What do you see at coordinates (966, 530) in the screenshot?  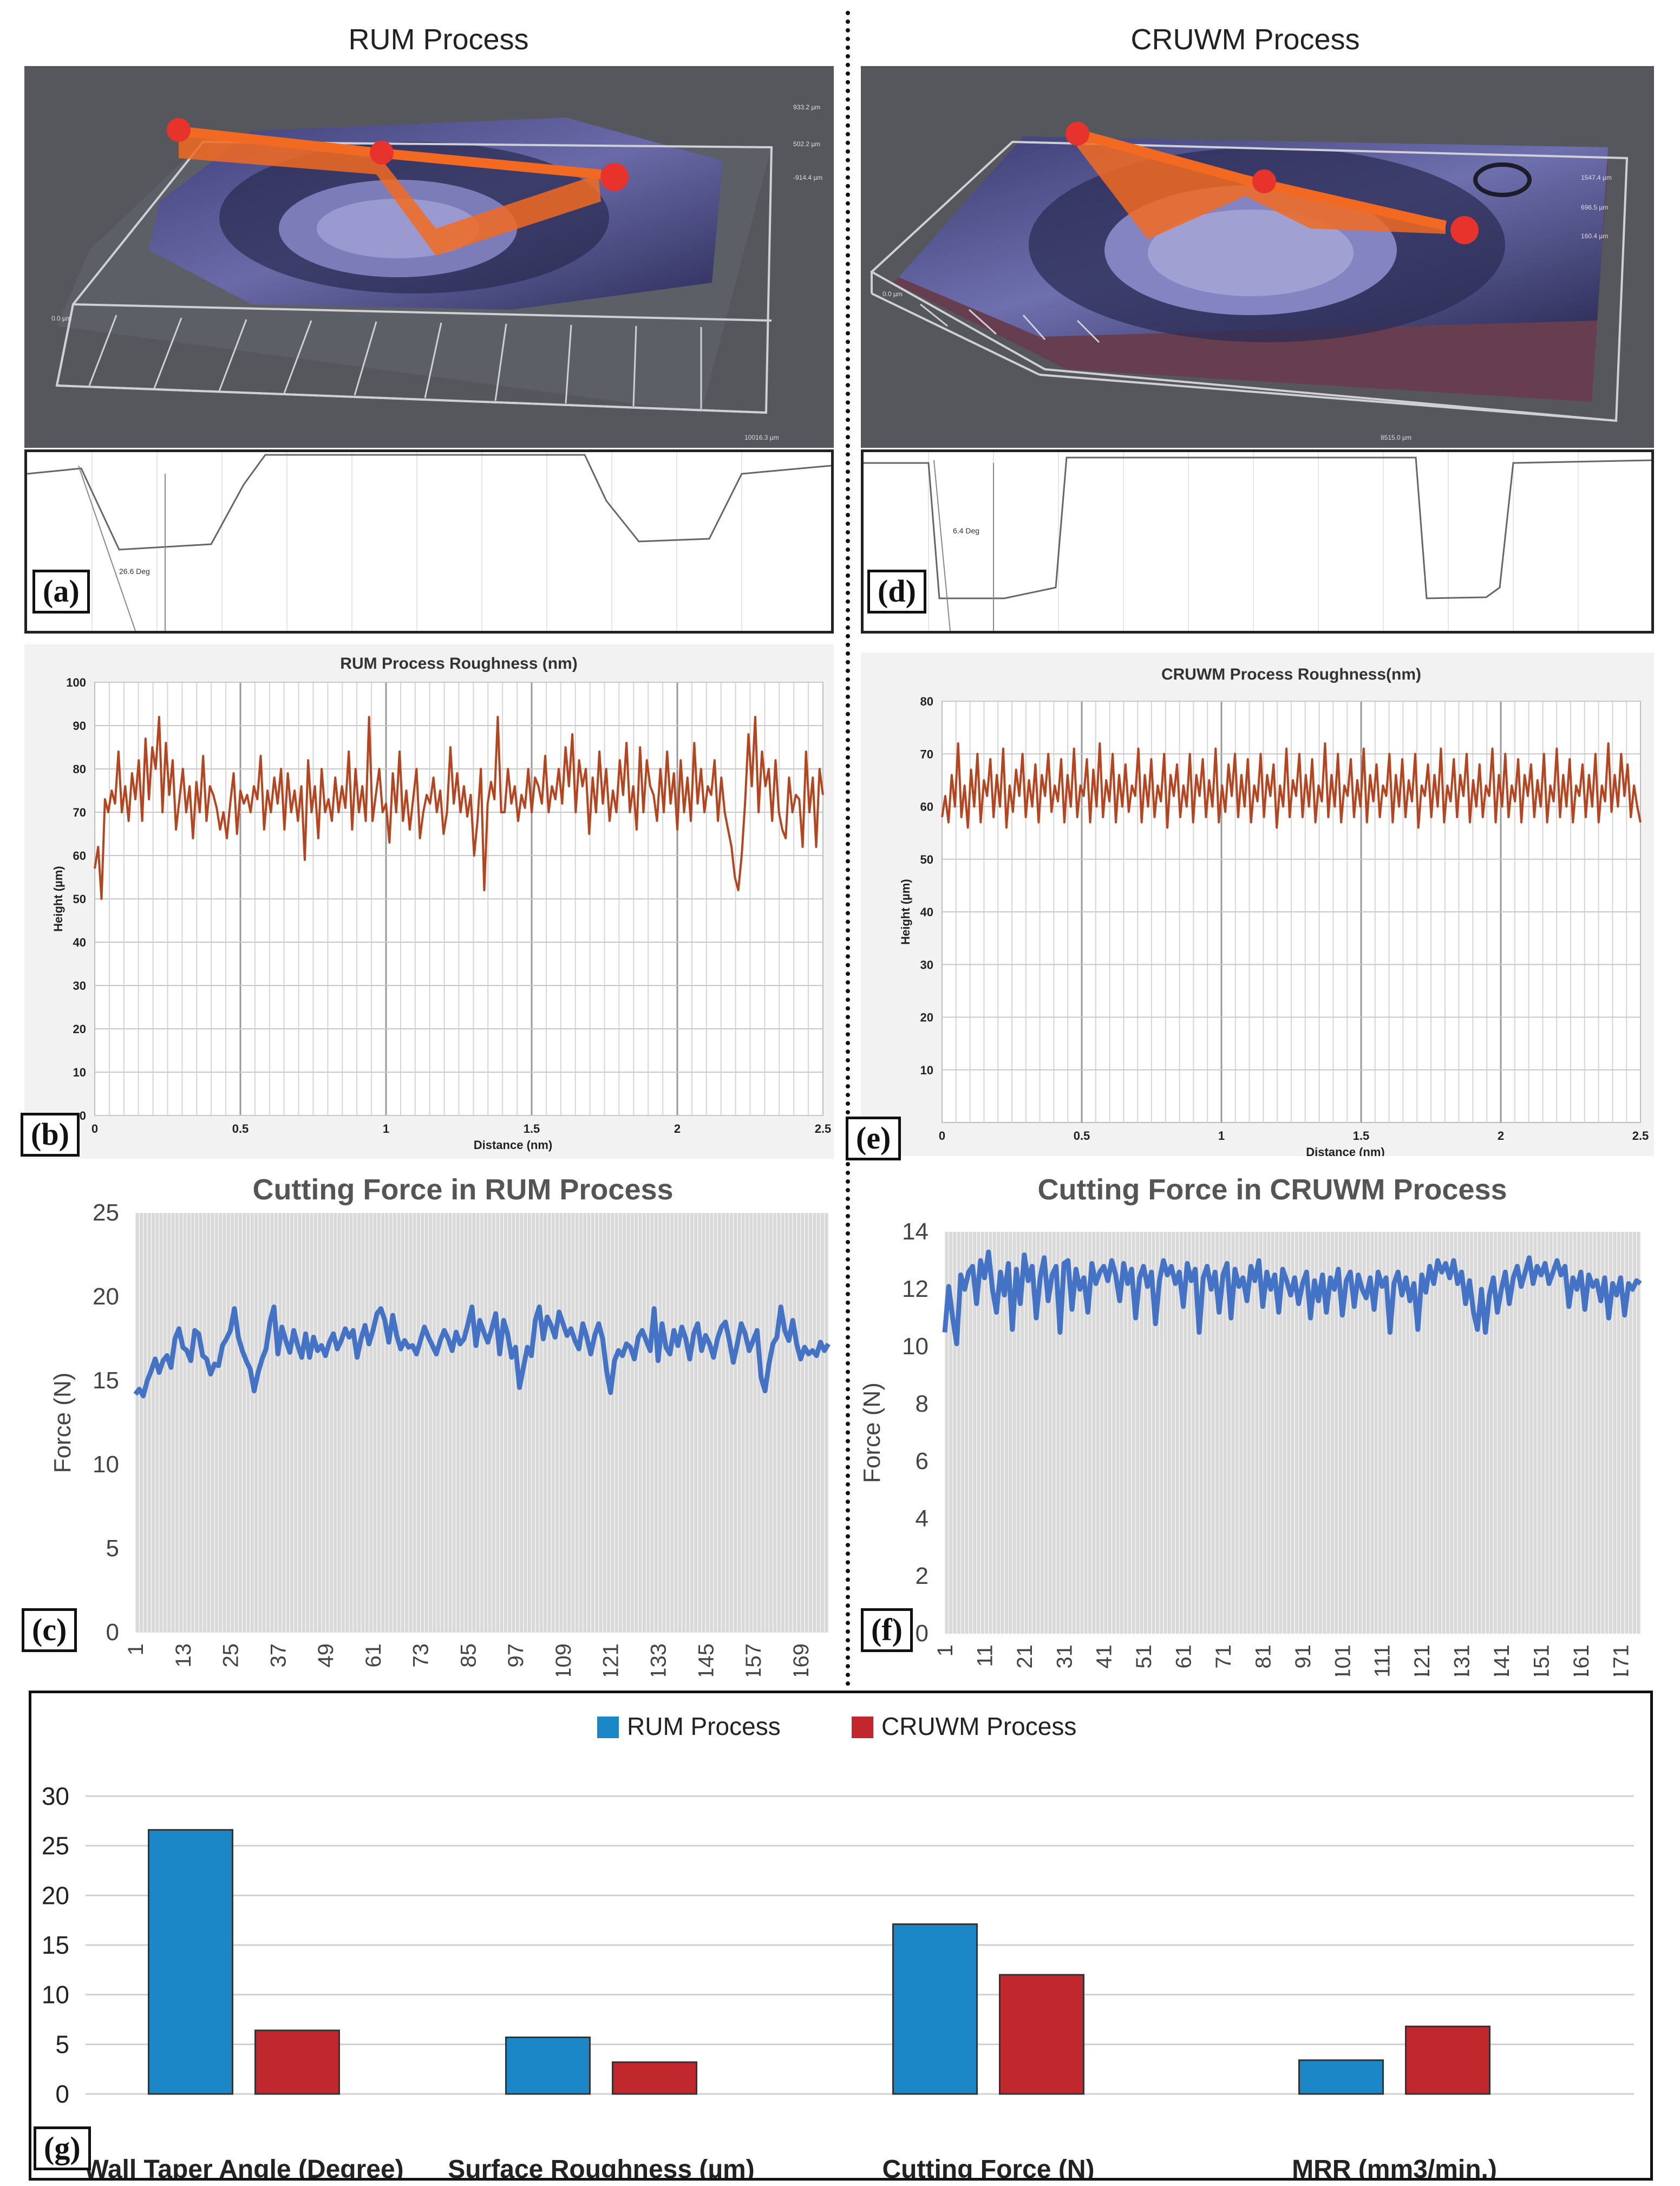 I see `cruwm-taper-angle-label: 6.4 Deg` at bounding box center [966, 530].